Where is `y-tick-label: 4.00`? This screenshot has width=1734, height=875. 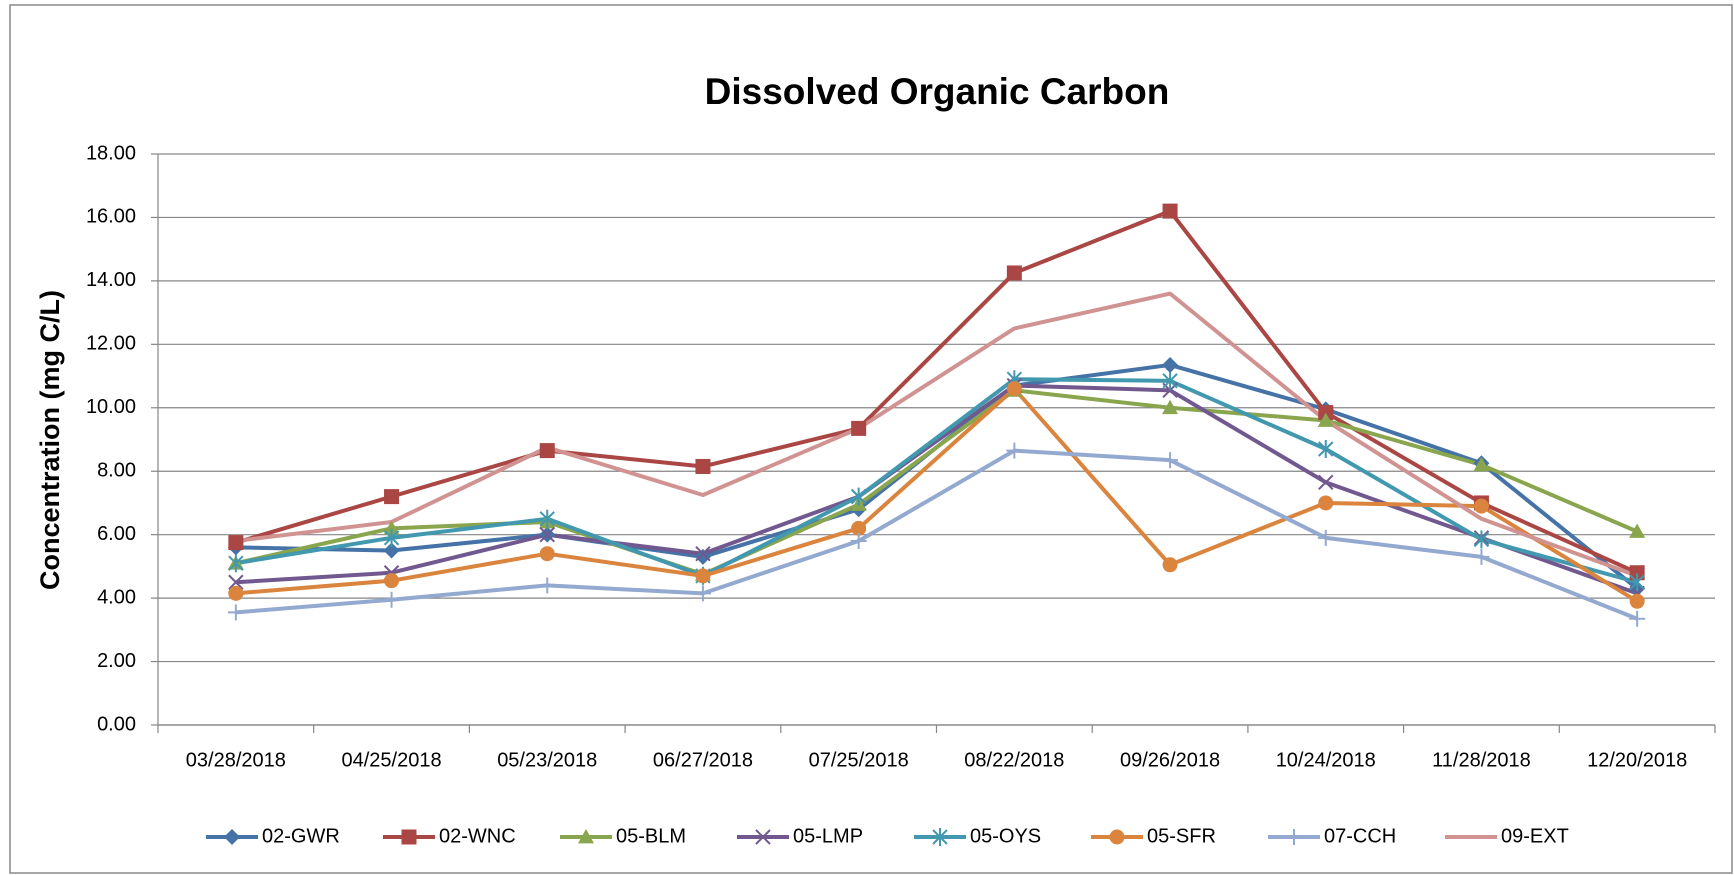 y-tick-label: 4.00 is located at coordinates (116, 597).